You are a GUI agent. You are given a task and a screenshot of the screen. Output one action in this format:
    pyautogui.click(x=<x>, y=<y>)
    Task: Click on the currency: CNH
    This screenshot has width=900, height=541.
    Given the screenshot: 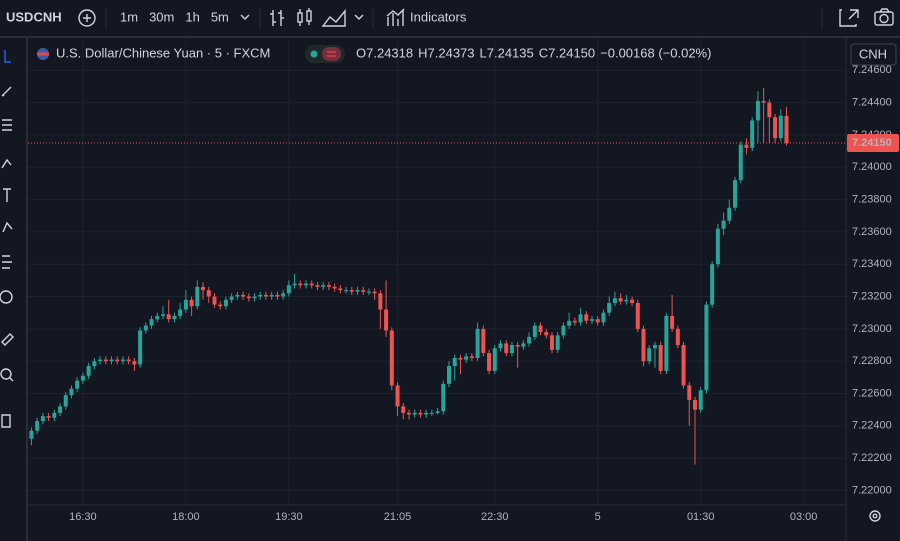 What is the action you would take?
    pyautogui.click(x=873, y=53)
    